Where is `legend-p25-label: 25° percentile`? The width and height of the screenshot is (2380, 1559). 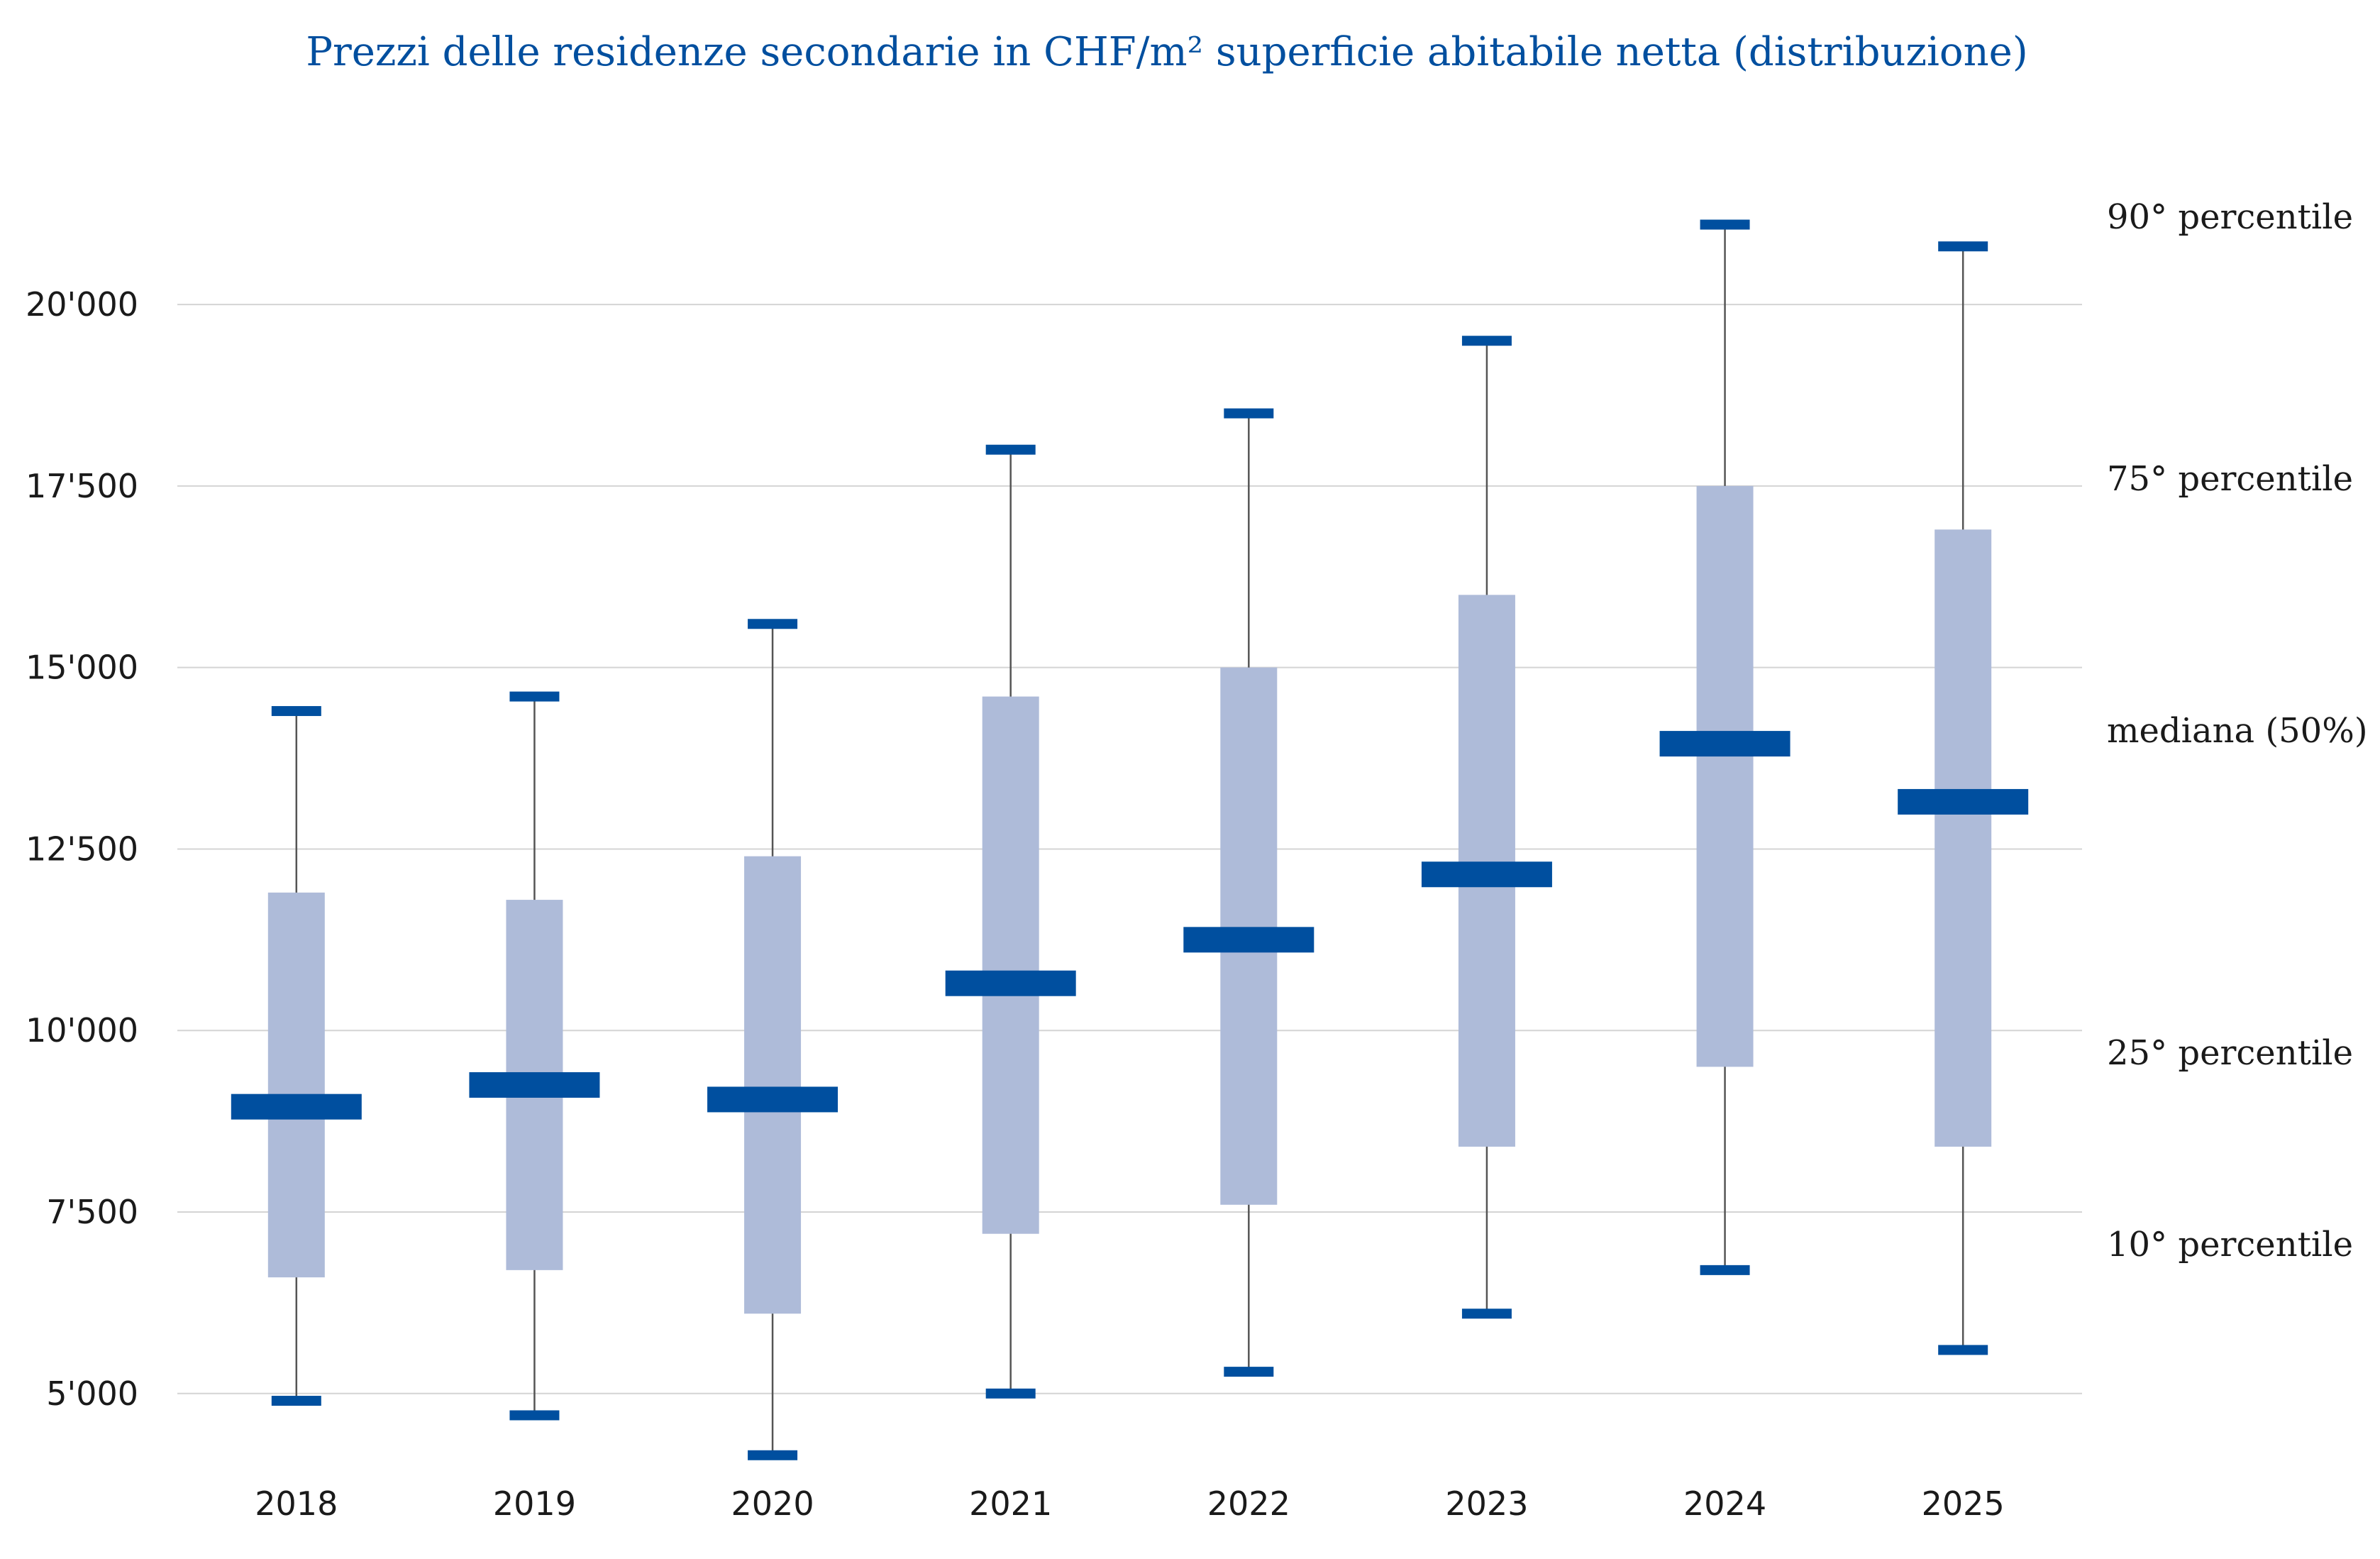 legend-p25-label: 25° percentile is located at coordinates (2230, 1053).